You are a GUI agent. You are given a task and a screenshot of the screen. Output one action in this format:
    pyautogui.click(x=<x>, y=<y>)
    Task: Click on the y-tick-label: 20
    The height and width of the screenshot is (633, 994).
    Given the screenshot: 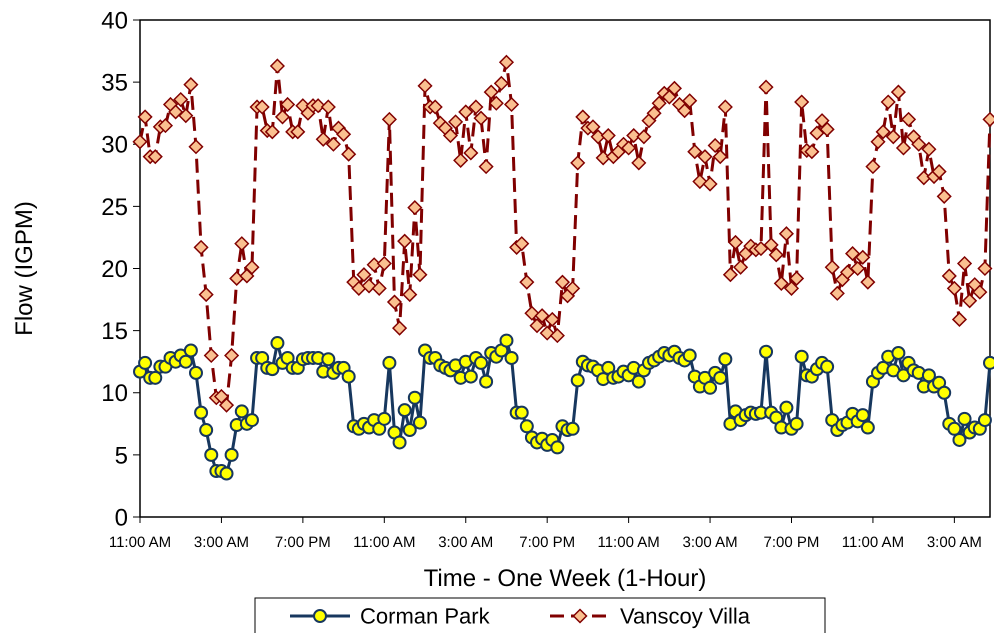 What is the action you would take?
    pyautogui.click(x=114, y=269)
    